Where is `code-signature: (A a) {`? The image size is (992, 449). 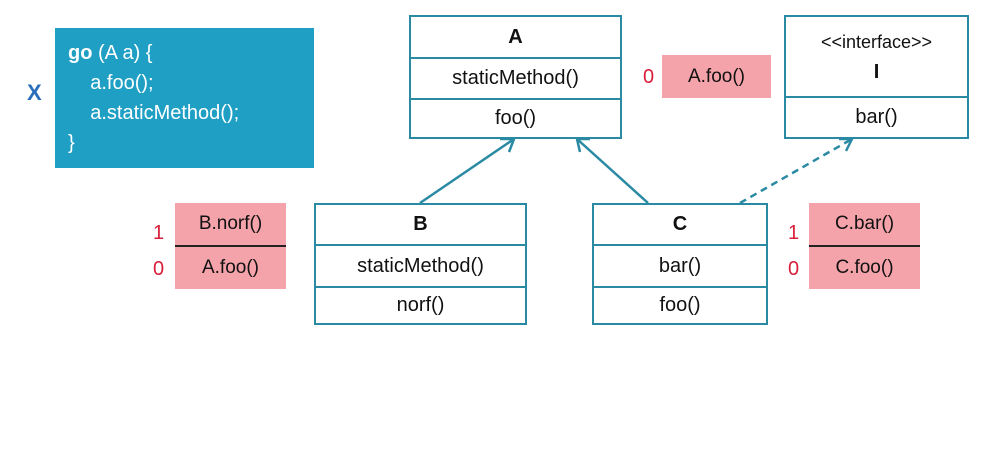 code-signature: (A a) { is located at coordinates (122, 53).